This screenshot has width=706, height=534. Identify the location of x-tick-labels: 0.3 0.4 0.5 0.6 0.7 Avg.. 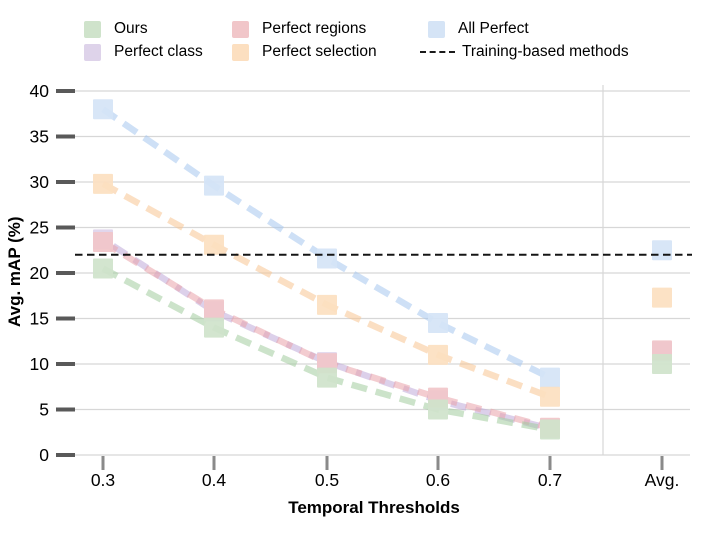
(385, 480).